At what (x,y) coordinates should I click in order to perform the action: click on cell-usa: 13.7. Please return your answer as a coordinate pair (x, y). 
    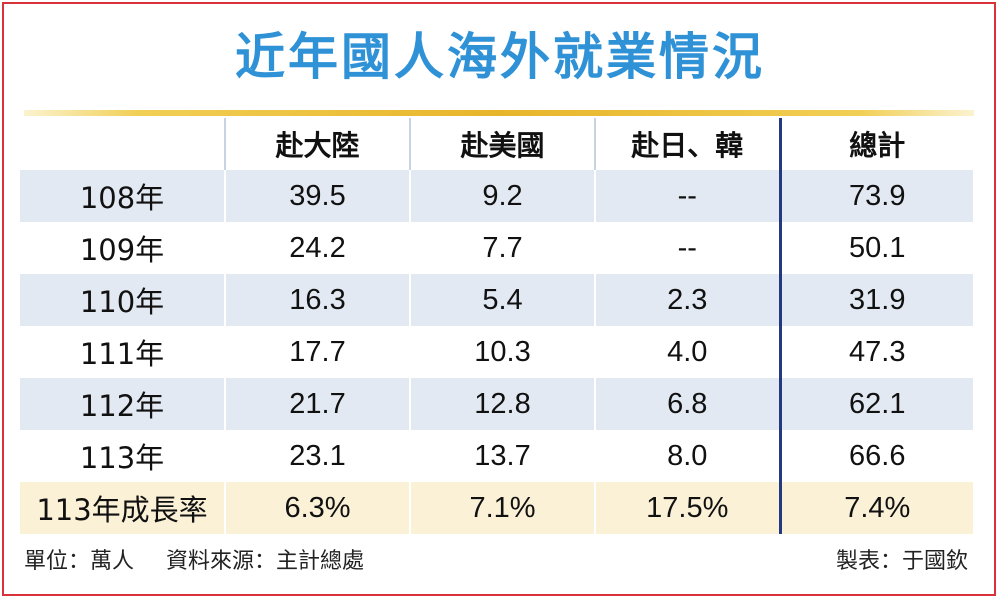
    Looking at the image, I should click on (503, 456).